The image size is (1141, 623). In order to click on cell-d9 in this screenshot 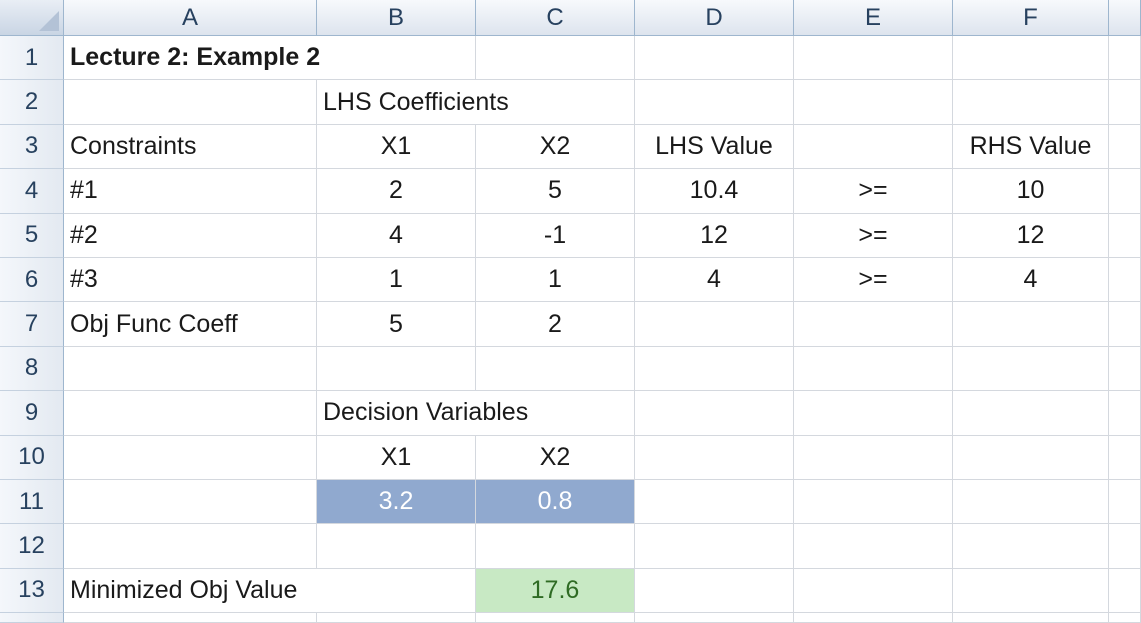, I will do `click(714, 413)`.